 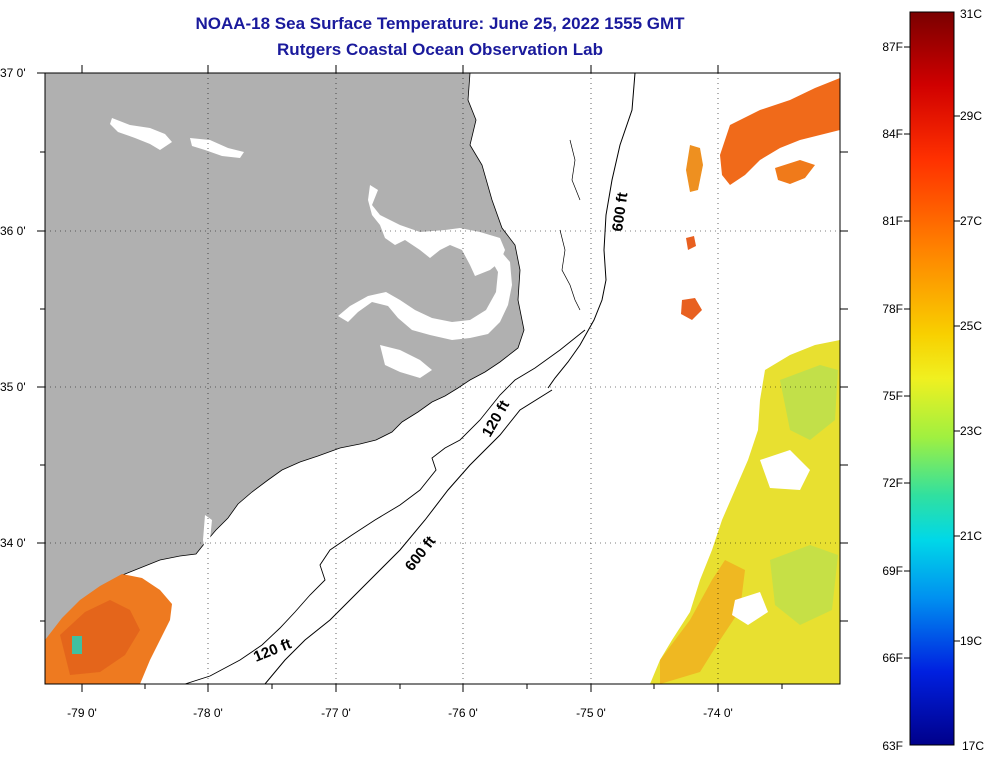 I want to click on lat-label-34: 34 0', so click(x=13, y=543).